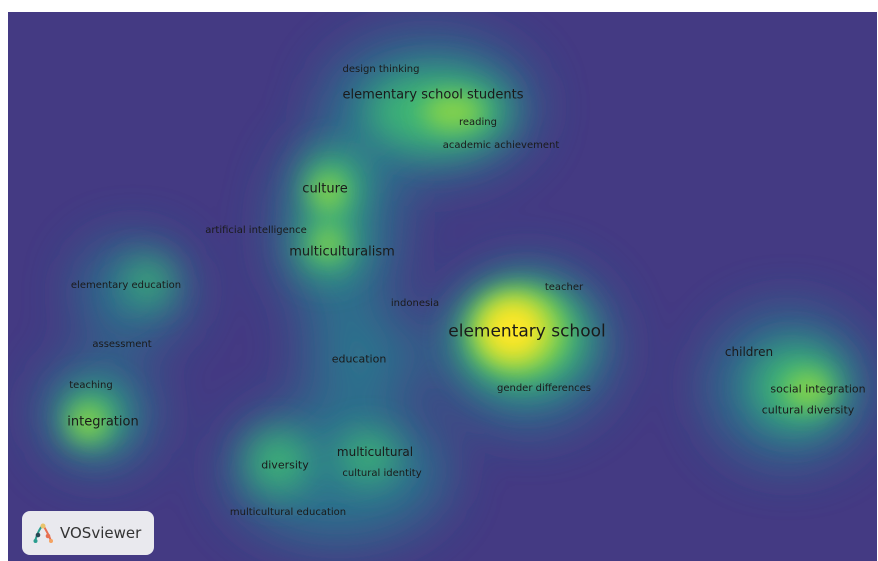 Image resolution: width=878 pixels, height=561 pixels. Describe the element at coordinates (288, 512) in the screenshot. I see `term-multicultural-education: multicultural education` at that location.